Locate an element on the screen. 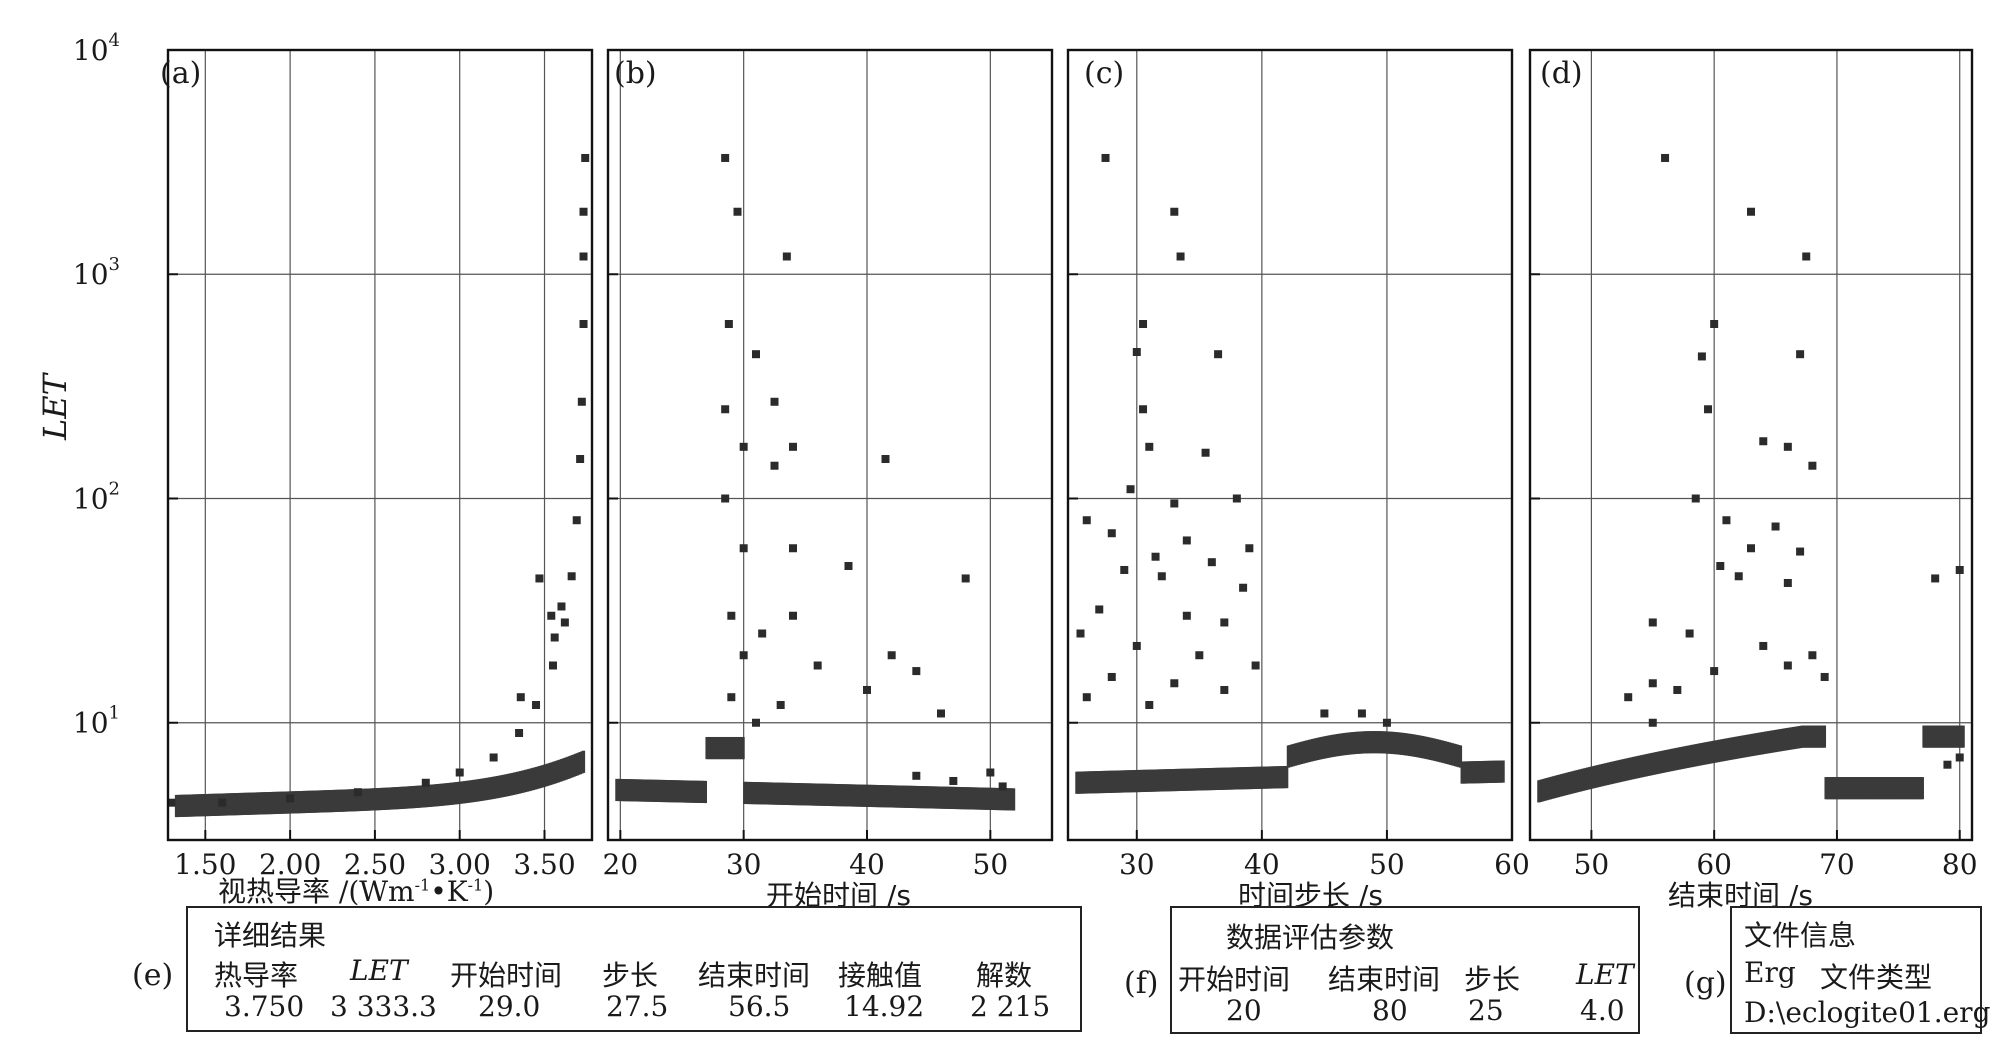  x-tick-label: 60 is located at coordinates (1714, 864).